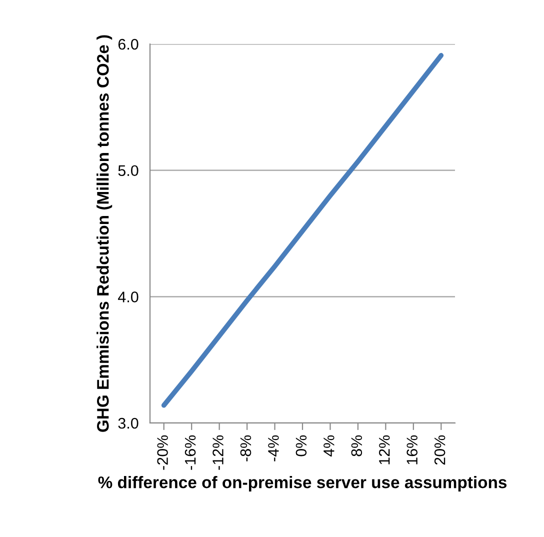 This screenshot has width=544, height=537. Describe the element at coordinates (329, 446) in the screenshot. I see `x-tick-label: 4%` at that location.